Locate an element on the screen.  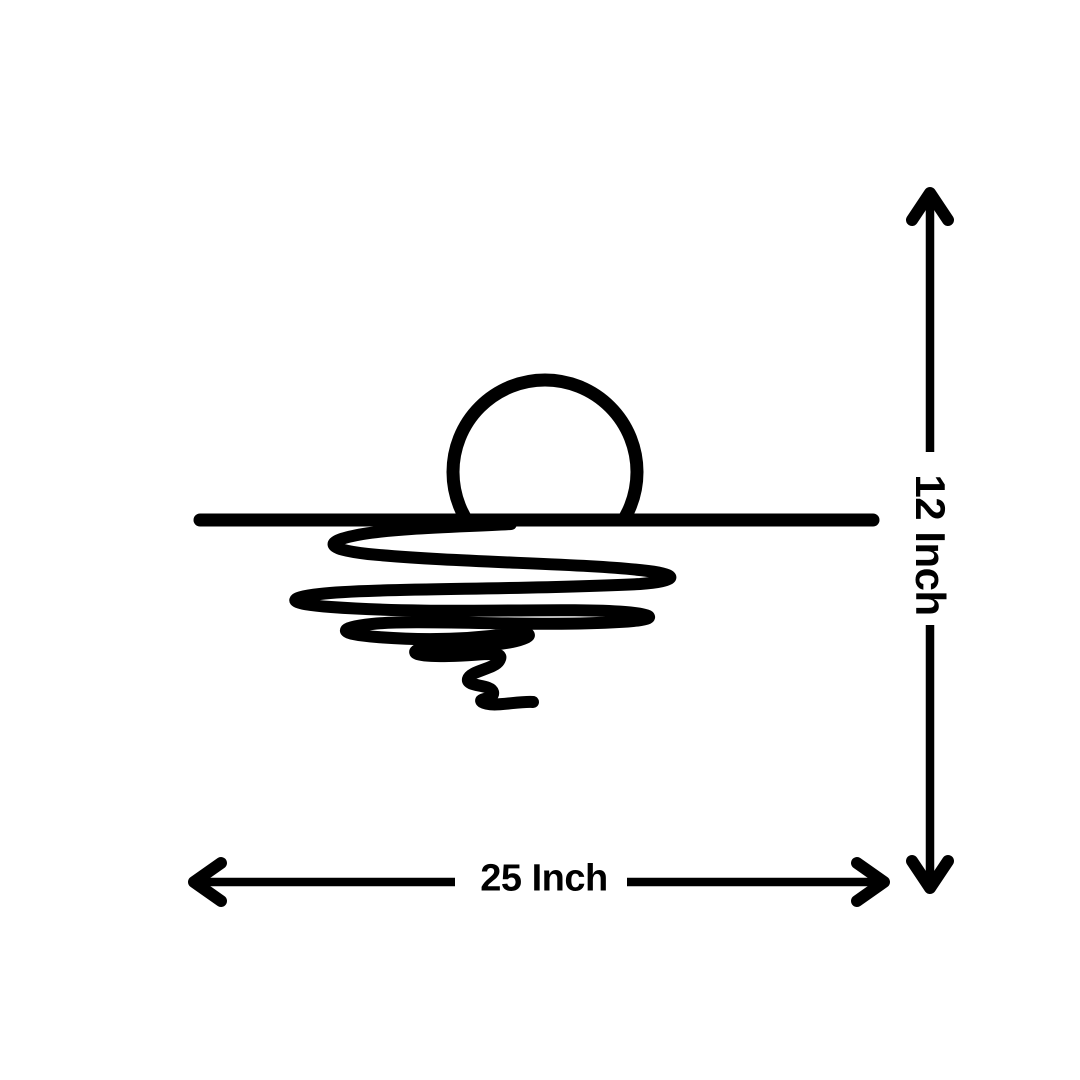
arrow-left-head-icon is located at coordinates (207, 882).